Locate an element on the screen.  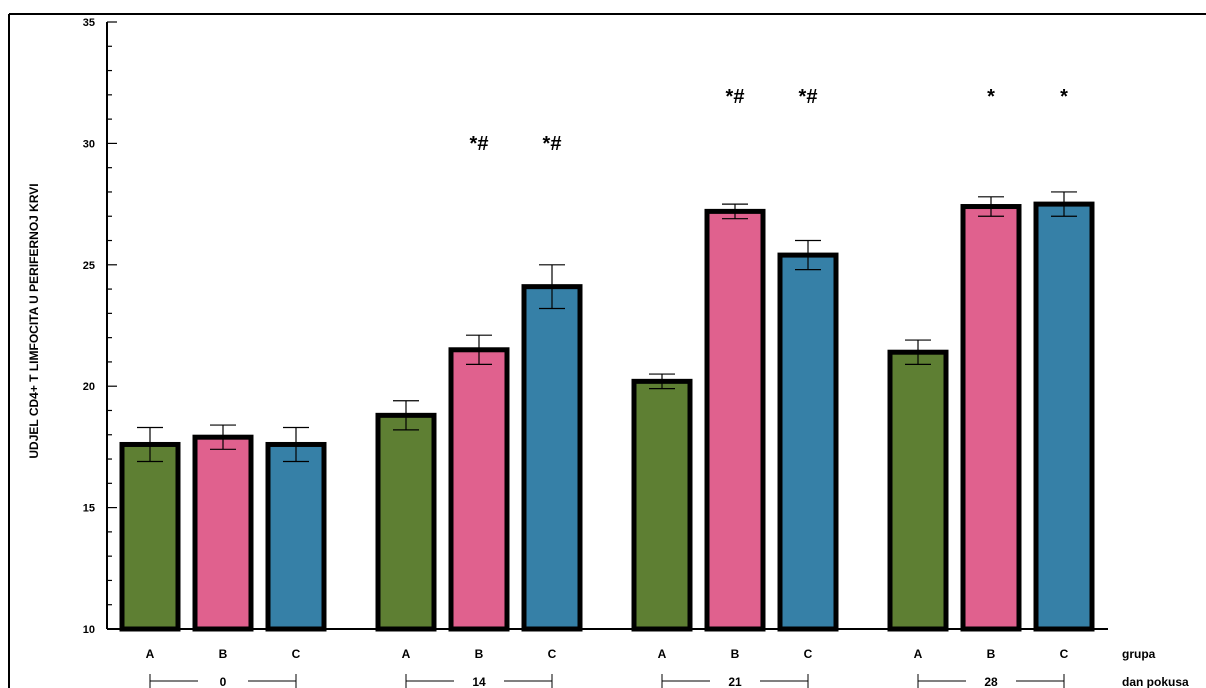
x-axis: A B C 0 A B C 14 A B C 21 A B C 28 is located at coordinates (607, 658).